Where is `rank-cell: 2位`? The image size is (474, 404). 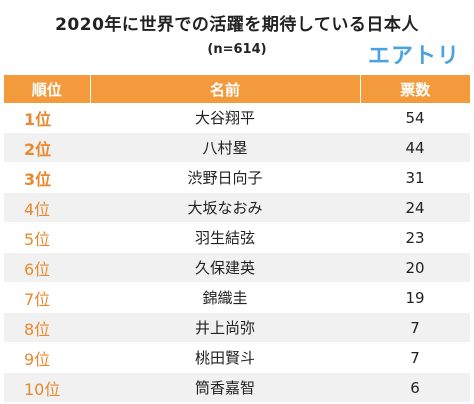
rank-cell: 2位 is located at coordinates (47, 147).